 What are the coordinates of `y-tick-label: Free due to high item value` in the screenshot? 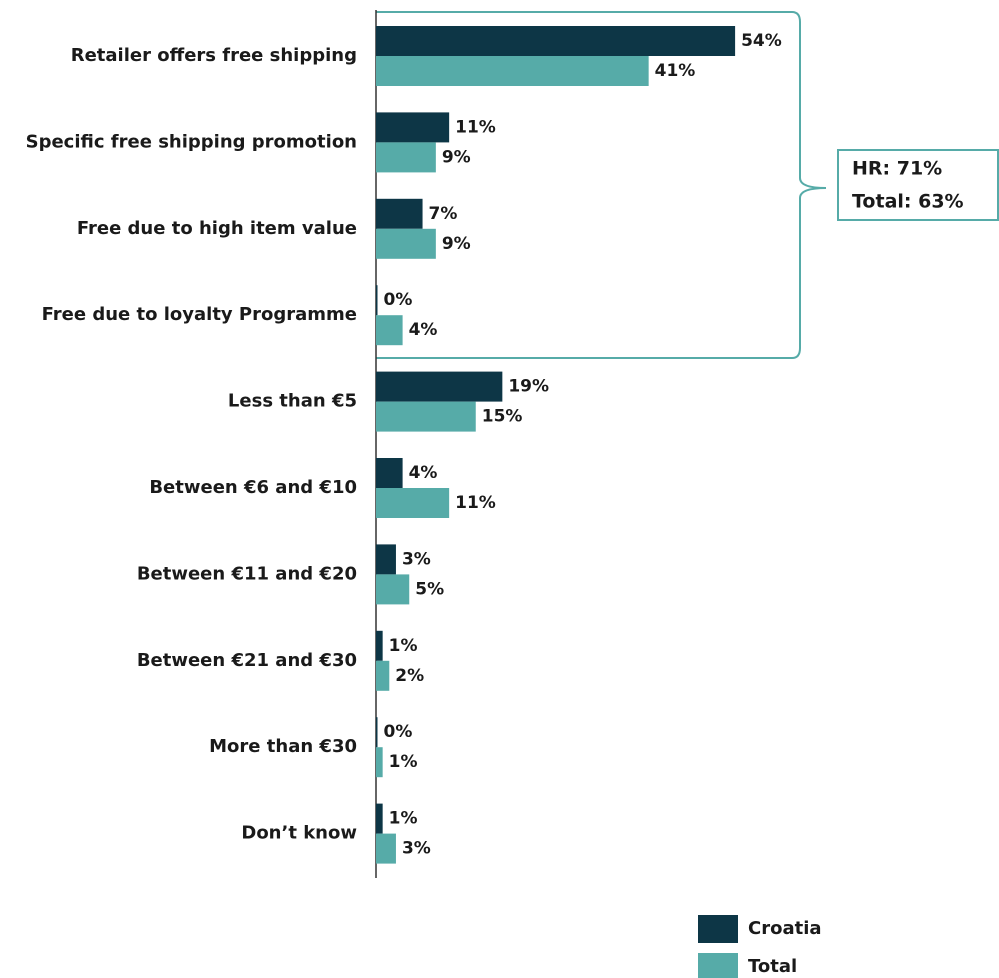 It's located at (217, 228).